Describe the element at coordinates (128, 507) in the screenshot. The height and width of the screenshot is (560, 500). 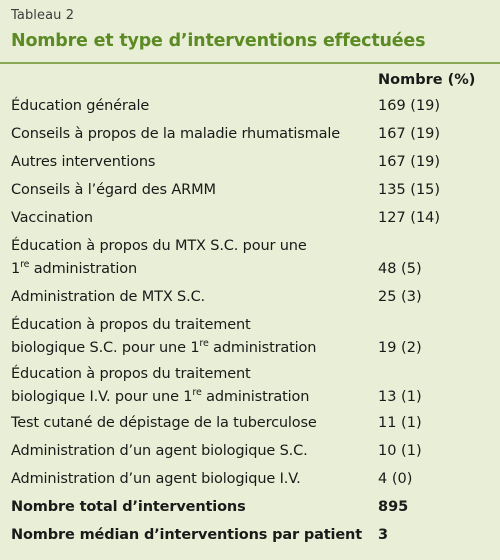
I see `row-label: Nombre total d’interventions` at that location.